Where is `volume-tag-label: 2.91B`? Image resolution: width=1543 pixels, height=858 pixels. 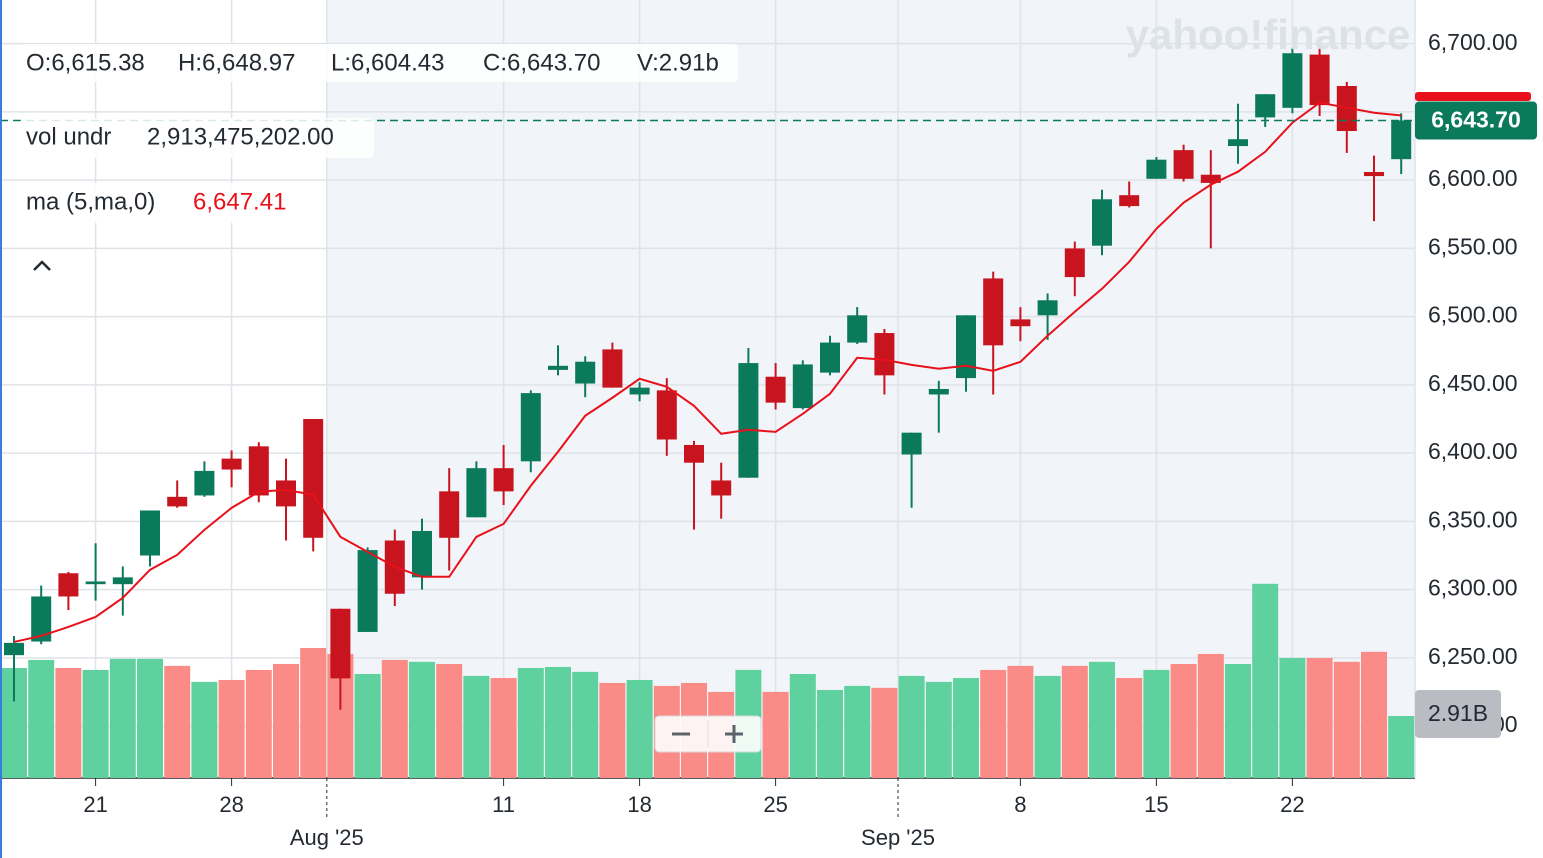 volume-tag-label: 2.91B is located at coordinates (1458, 713).